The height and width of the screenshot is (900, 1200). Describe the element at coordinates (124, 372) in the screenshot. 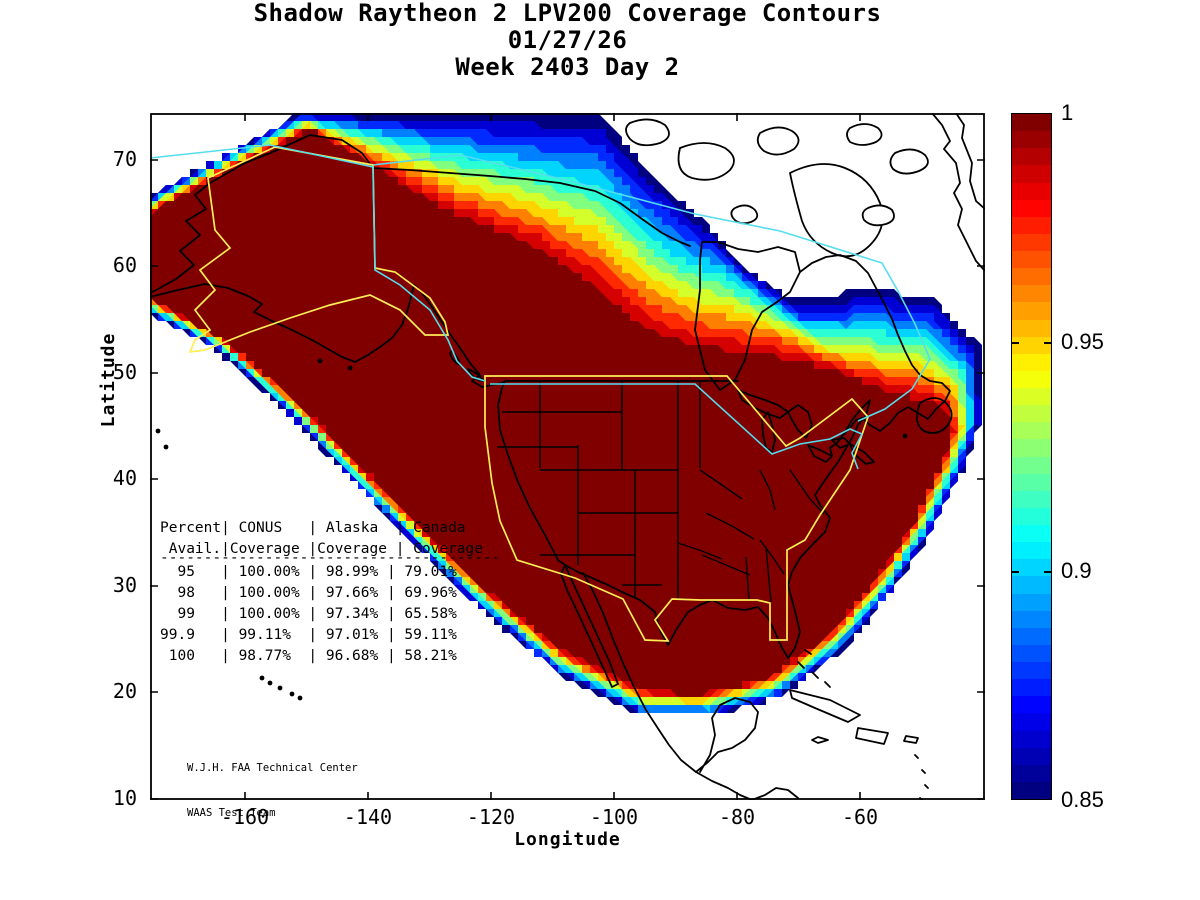

I see `y-tick-label: 50` at that location.